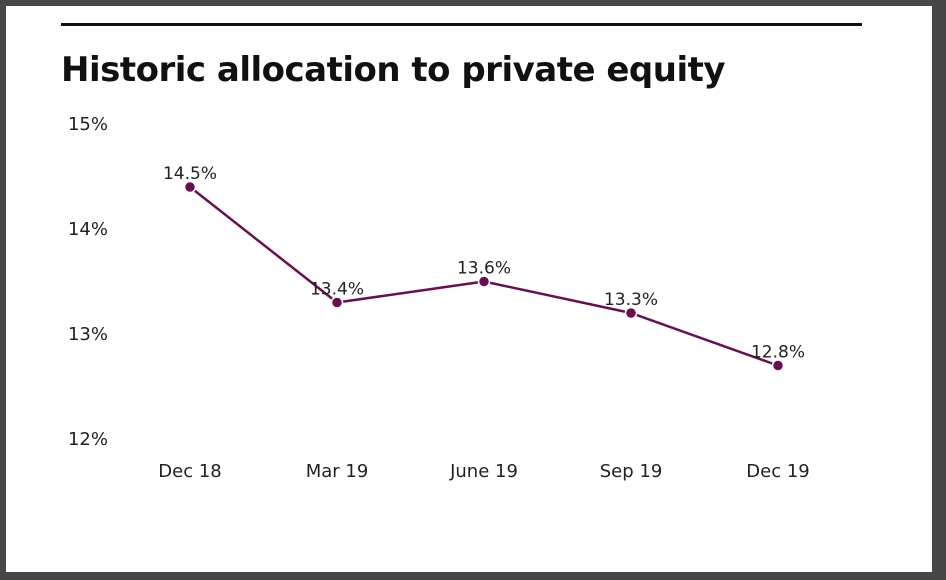 This screenshot has width=946, height=580. Describe the element at coordinates (190, 174) in the screenshot. I see `data-label: 14.5%` at that location.